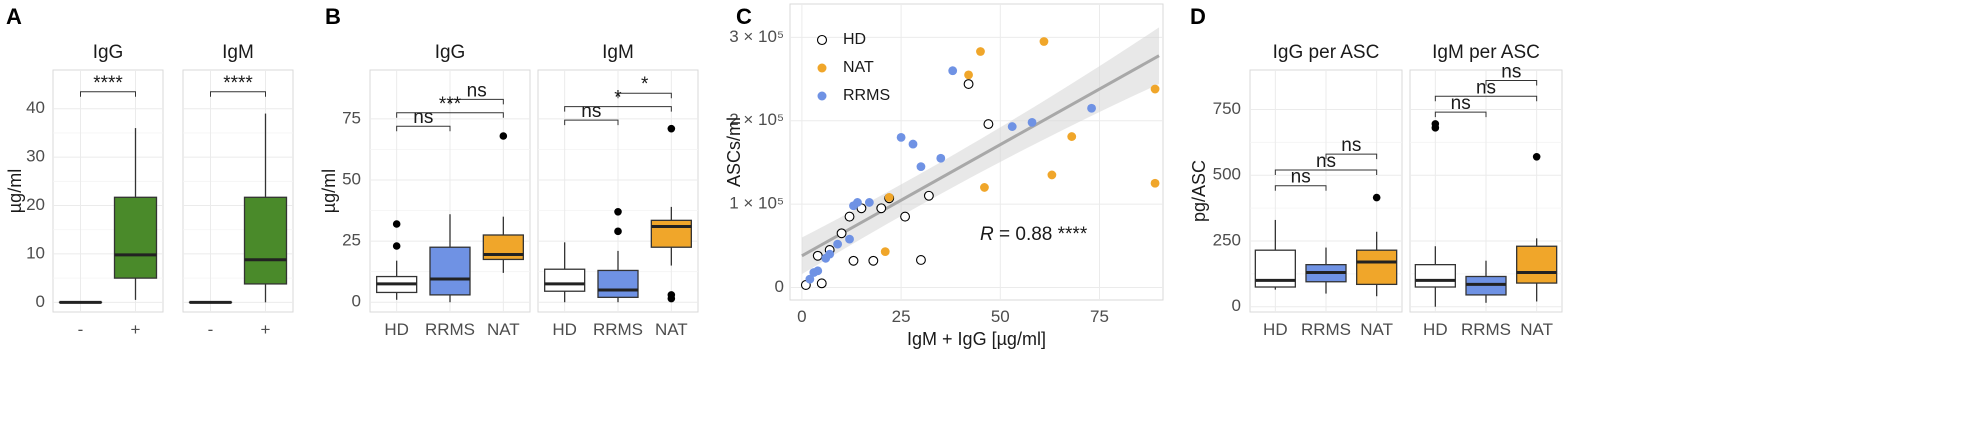 The image size is (1987, 433). I want to click on legend: HD NAT RRMS, so click(853, 67).